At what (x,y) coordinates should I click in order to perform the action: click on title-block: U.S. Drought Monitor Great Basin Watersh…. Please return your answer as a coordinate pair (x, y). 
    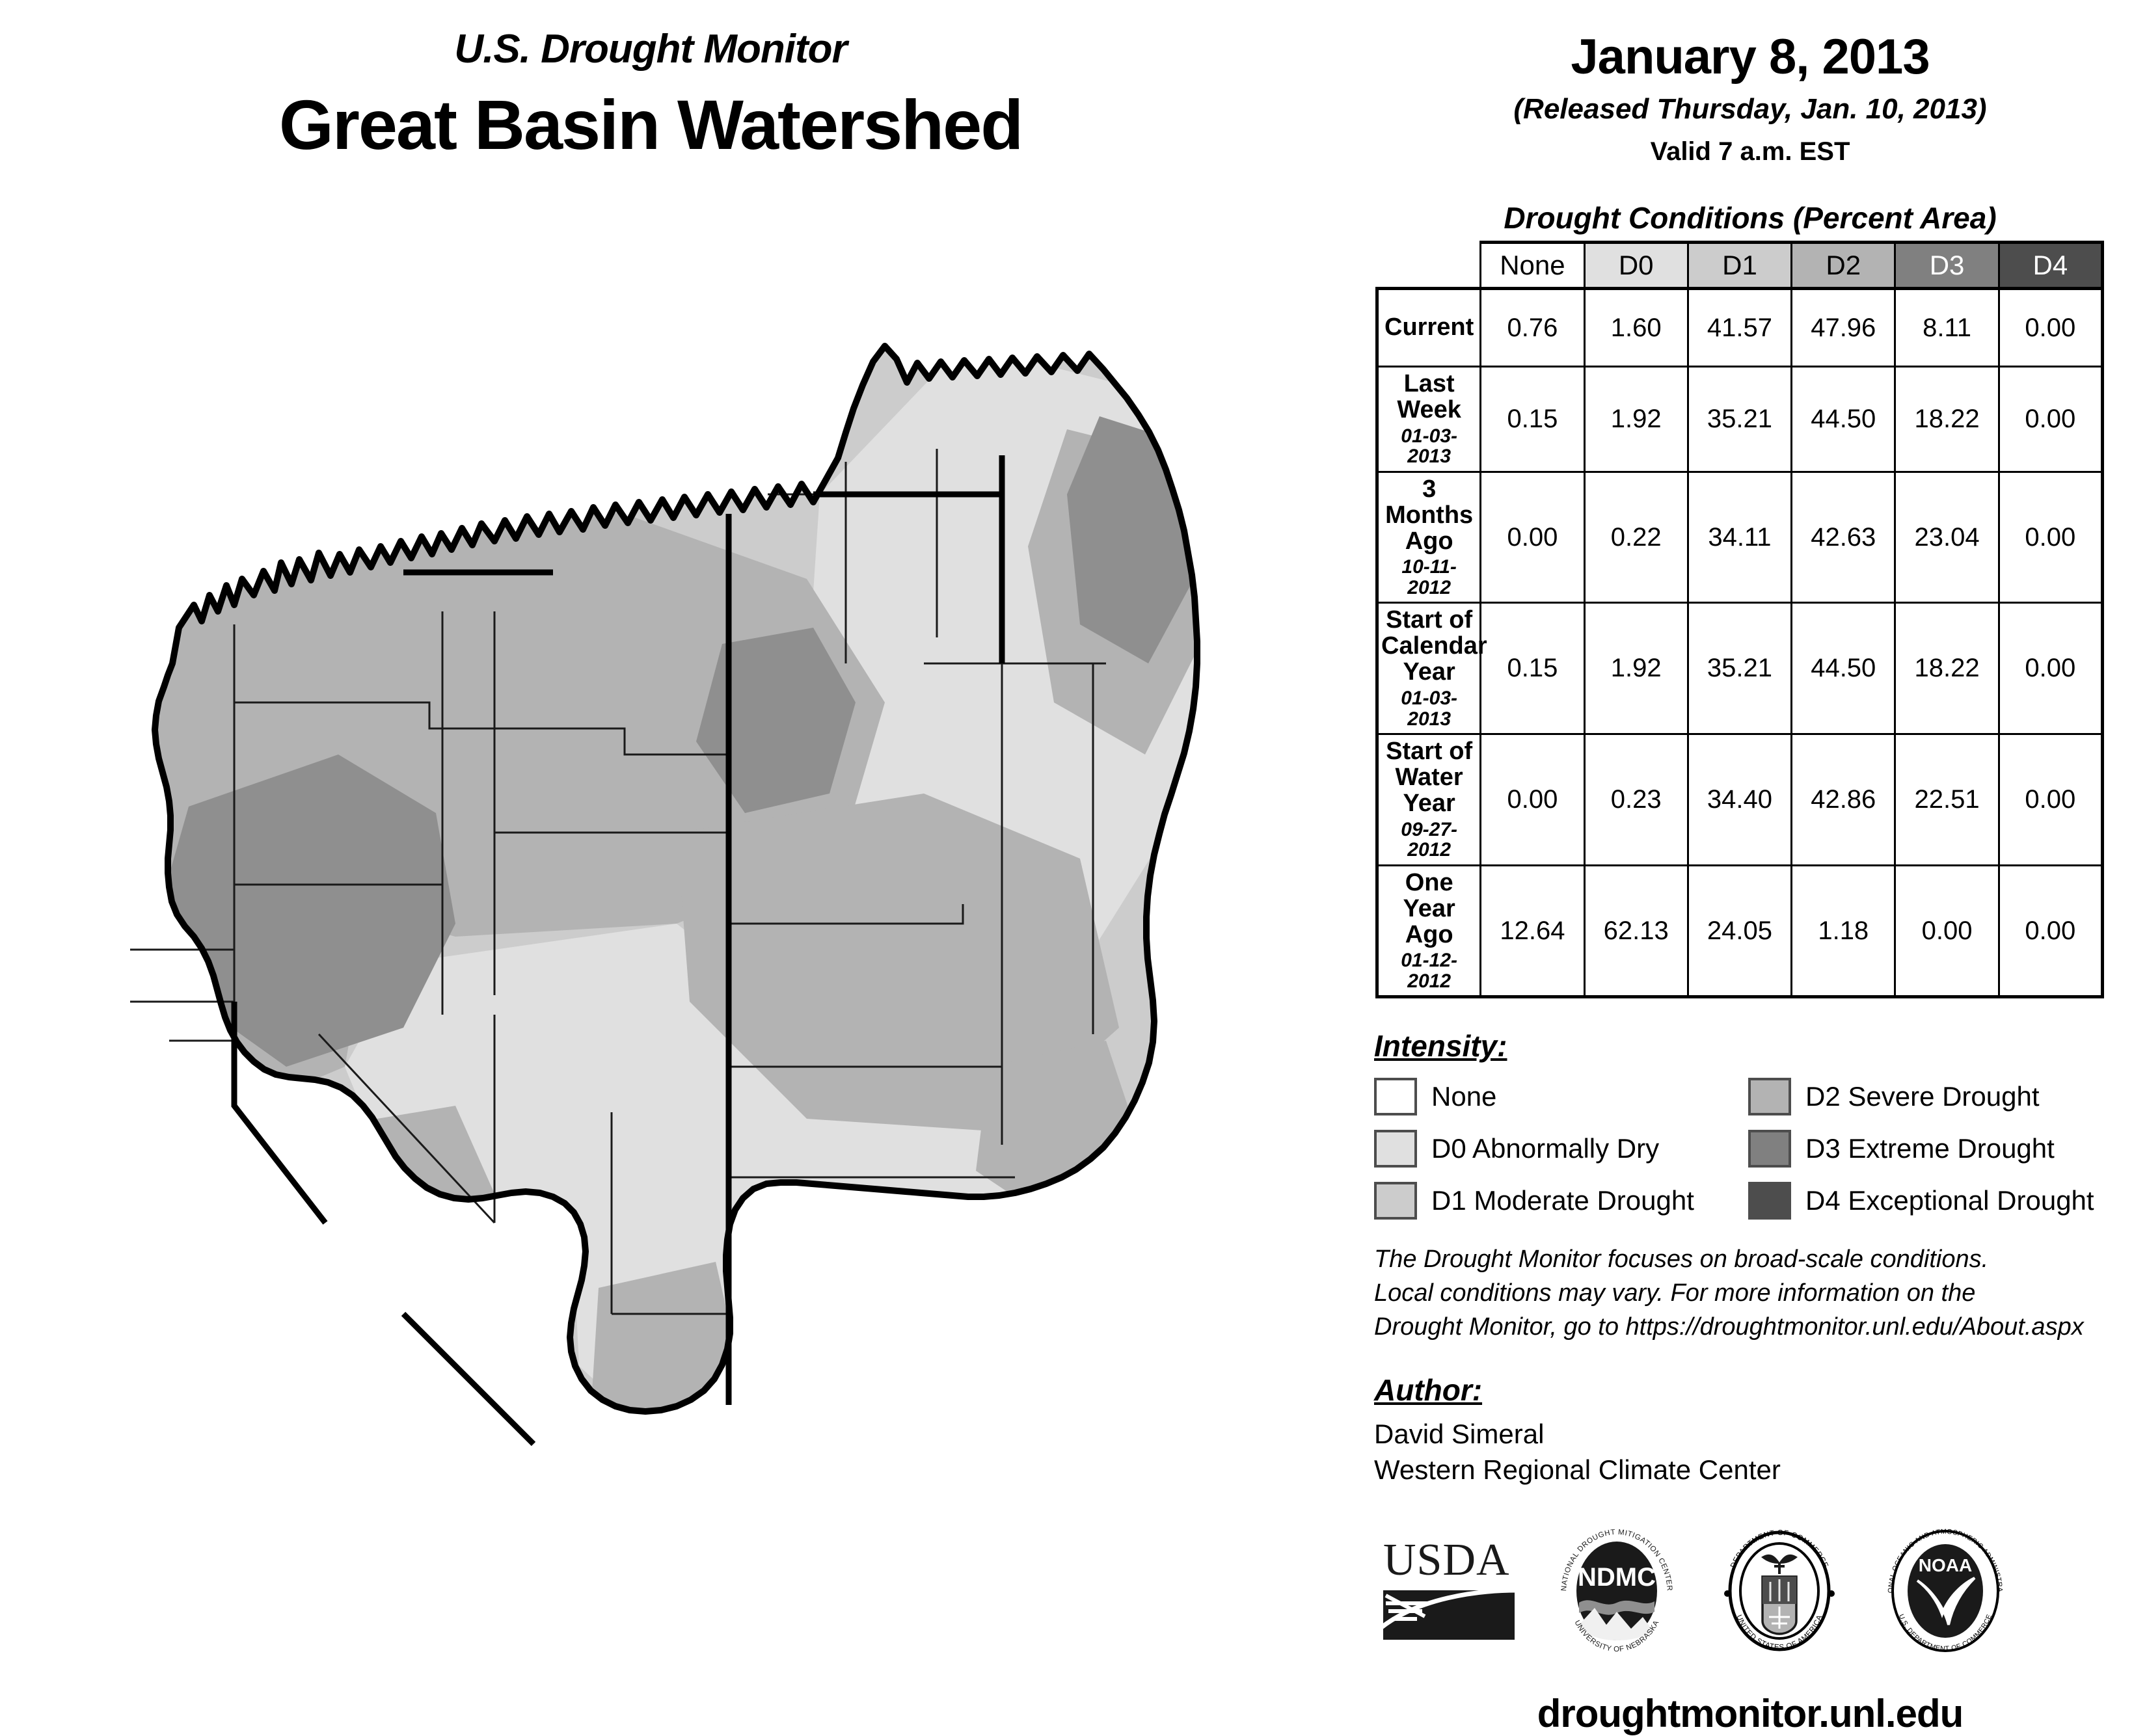
    Looking at the image, I should click on (650, 95).